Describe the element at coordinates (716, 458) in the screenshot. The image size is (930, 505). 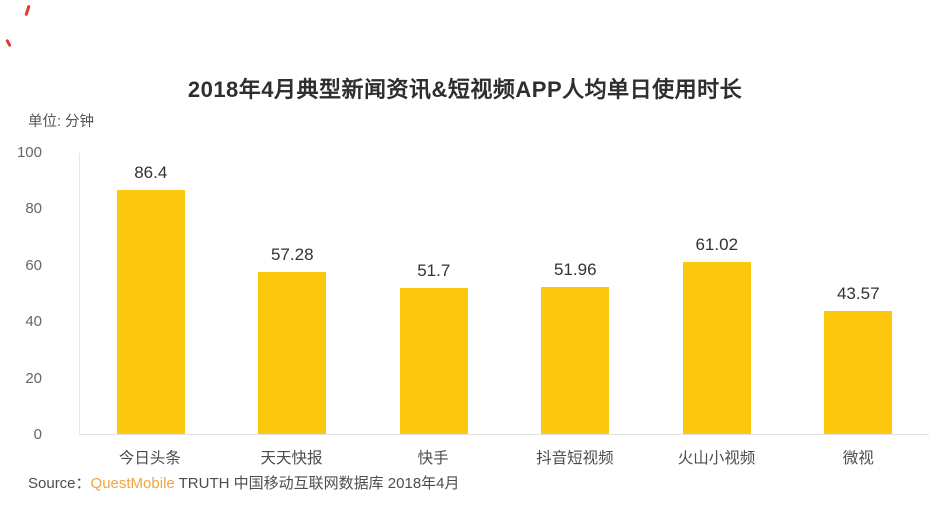
I see `category-label: 火山小视频` at that location.